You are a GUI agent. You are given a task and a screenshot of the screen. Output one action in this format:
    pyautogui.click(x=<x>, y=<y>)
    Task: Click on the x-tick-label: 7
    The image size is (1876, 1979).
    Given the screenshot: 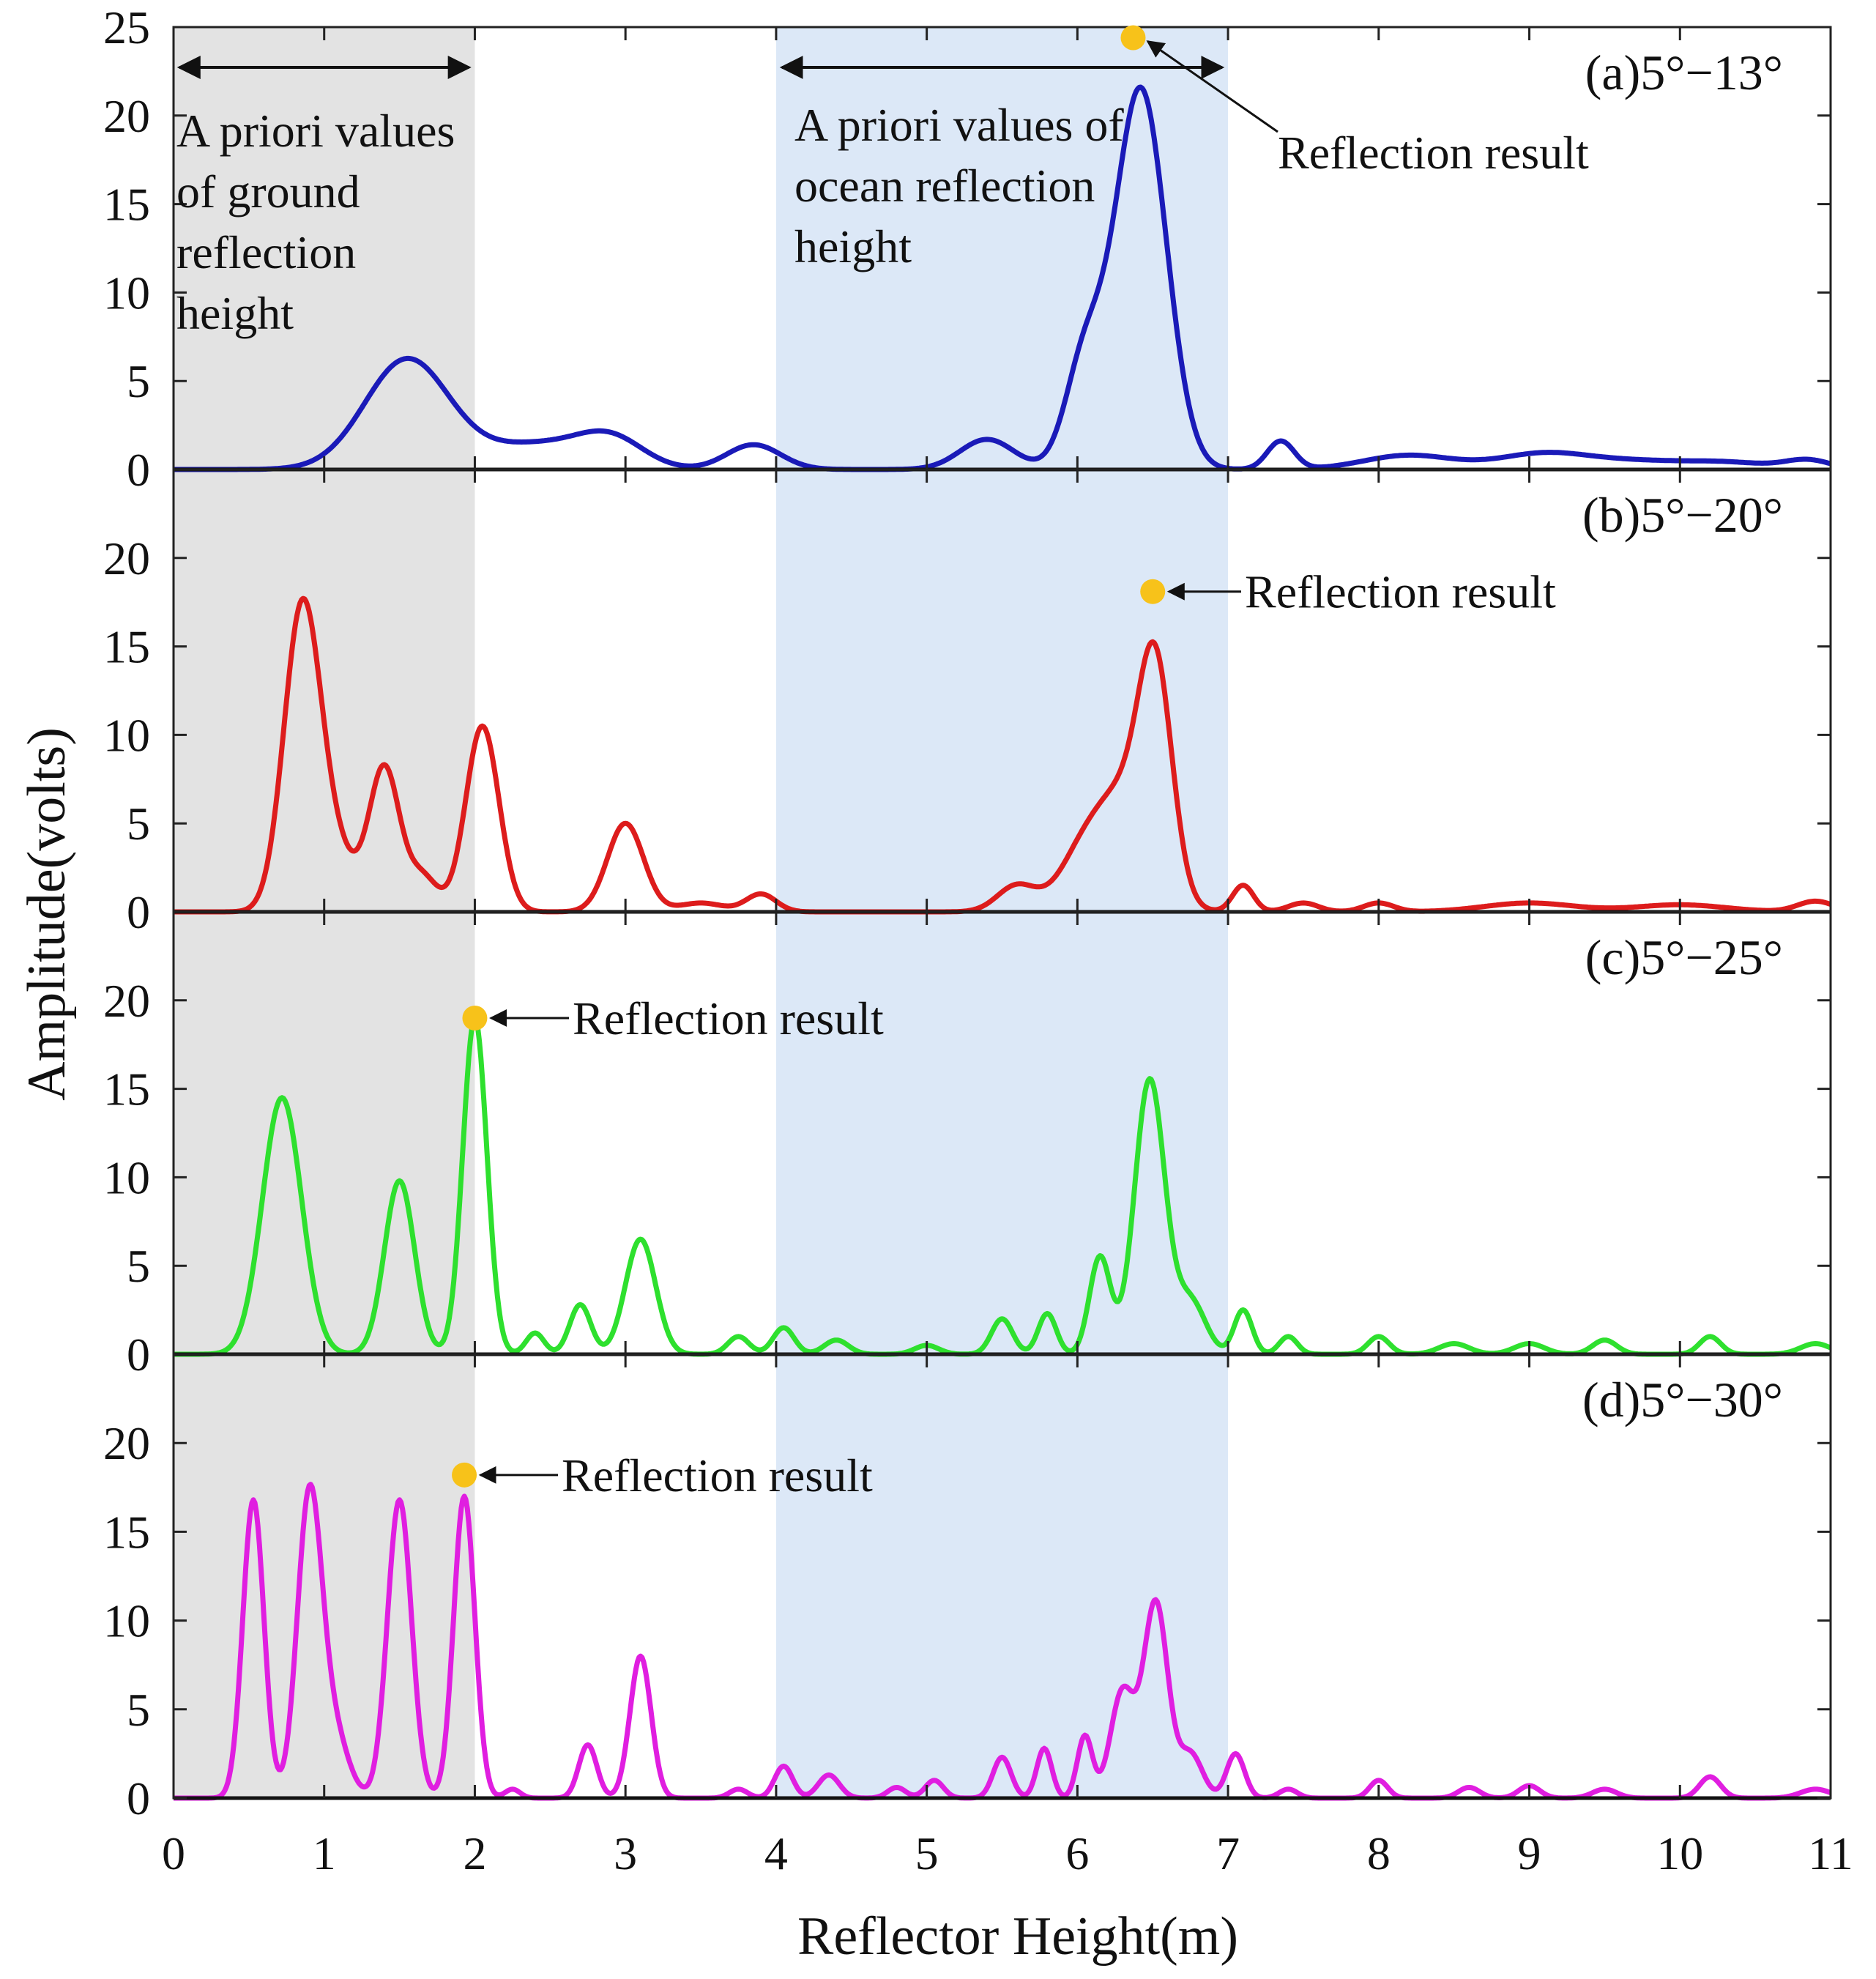 What is the action you would take?
    pyautogui.click(x=1228, y=1853)
    